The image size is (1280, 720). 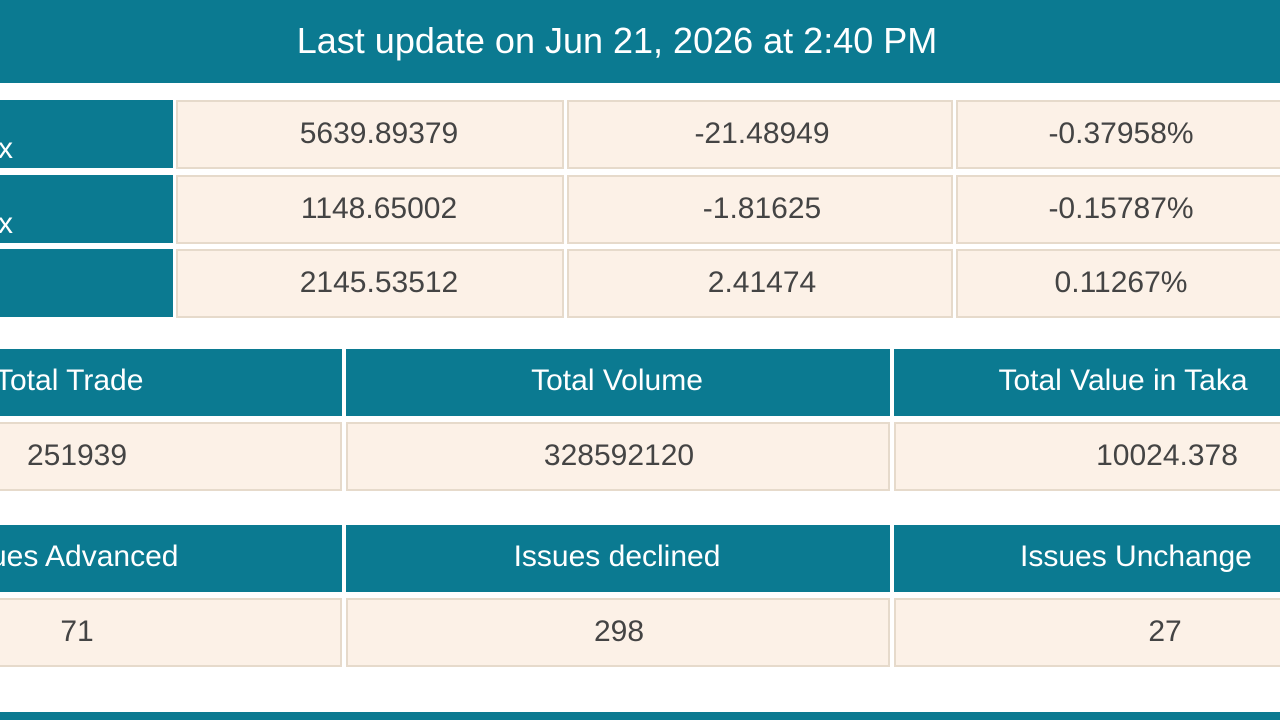 What do you see at coordinates (379, 133) in the screenshot?
I see `index-value: 5639.89379` at bounding box center [379, 133].